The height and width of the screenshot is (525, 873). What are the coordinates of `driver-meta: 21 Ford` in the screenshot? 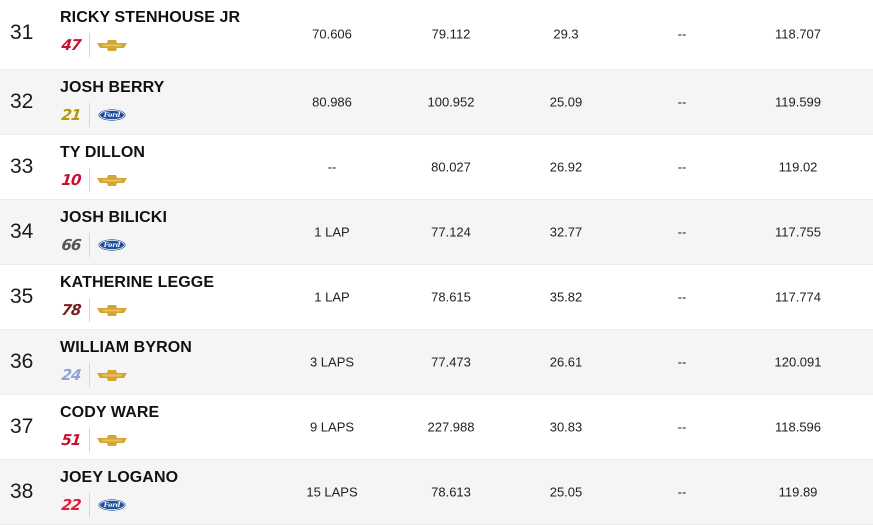 It's located at (112, 115).